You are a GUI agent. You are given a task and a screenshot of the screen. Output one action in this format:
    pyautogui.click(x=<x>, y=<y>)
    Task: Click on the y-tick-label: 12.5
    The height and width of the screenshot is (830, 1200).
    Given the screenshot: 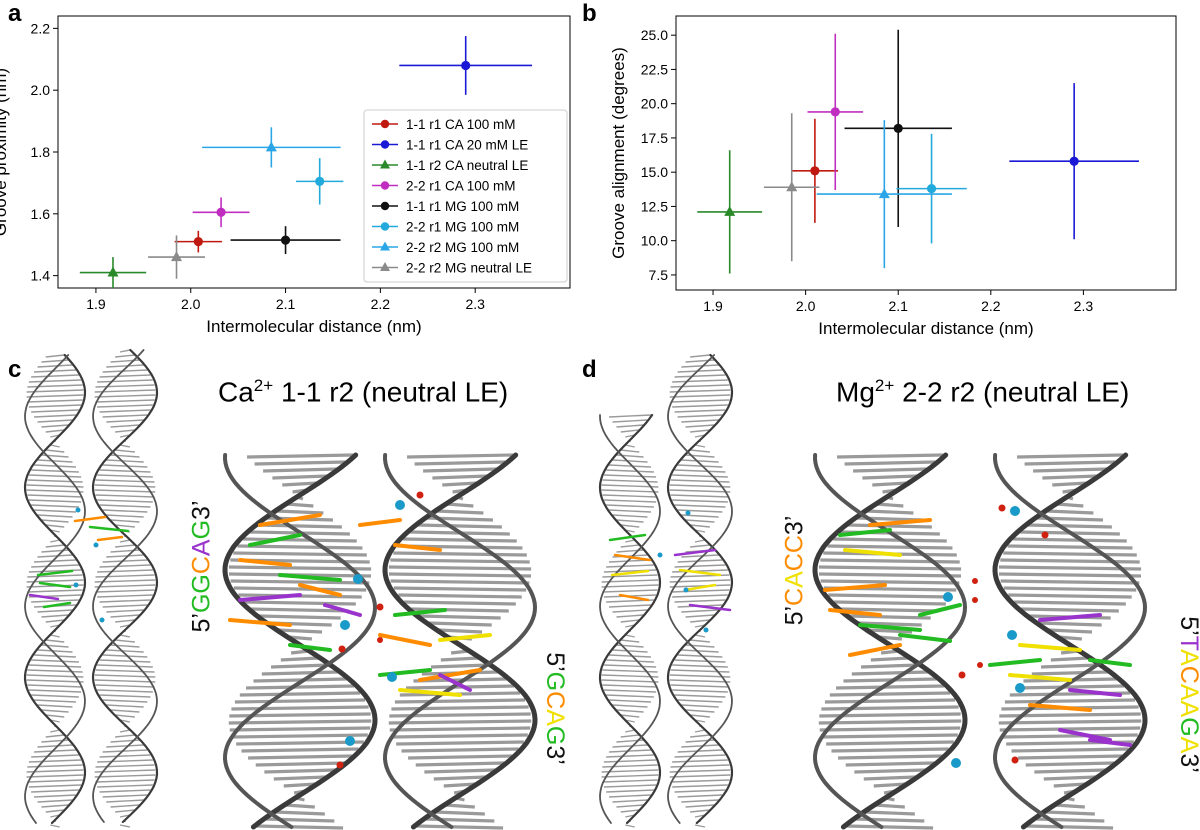 What is the action you would take?
    pyautogui.click(x=654, y=206)
    